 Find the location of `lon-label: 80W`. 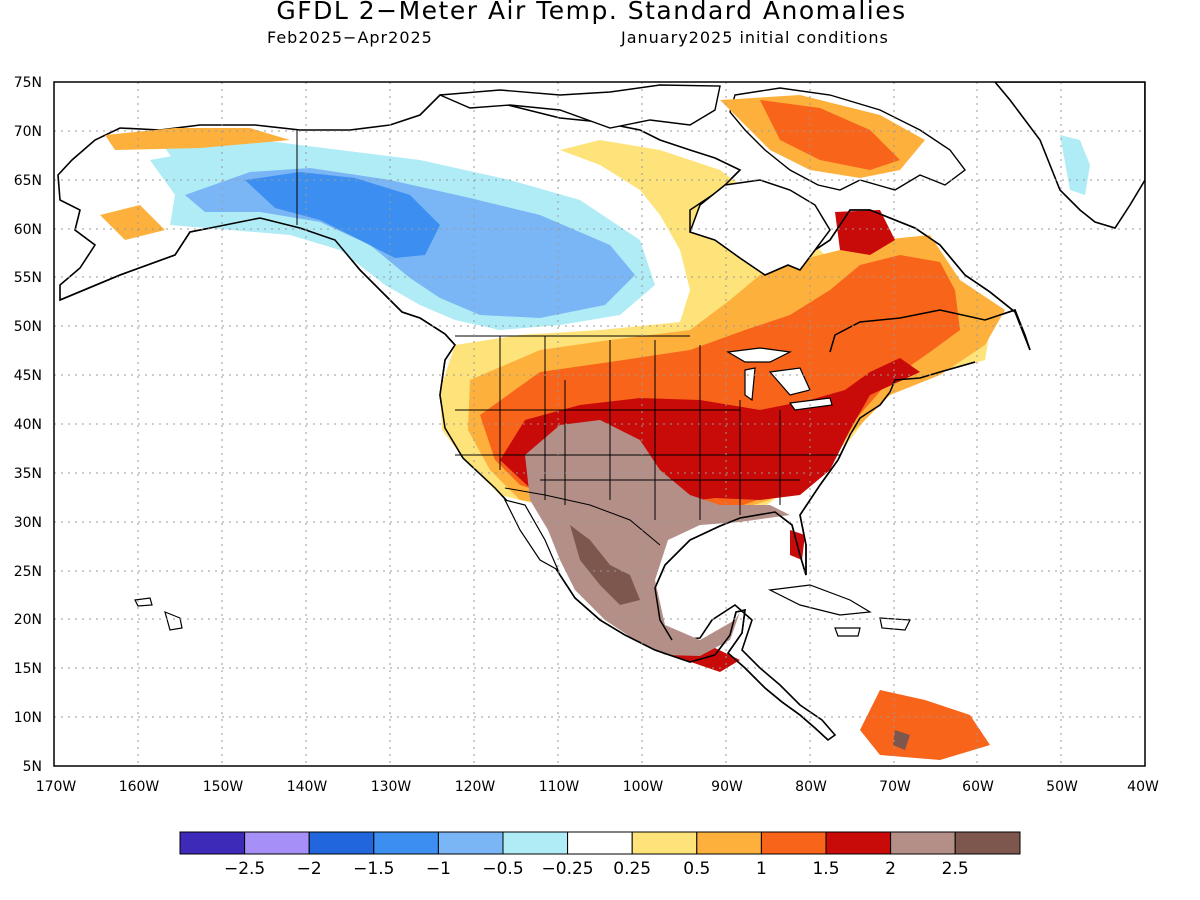

lon-label: 80W is located at coordinates (811, 787).